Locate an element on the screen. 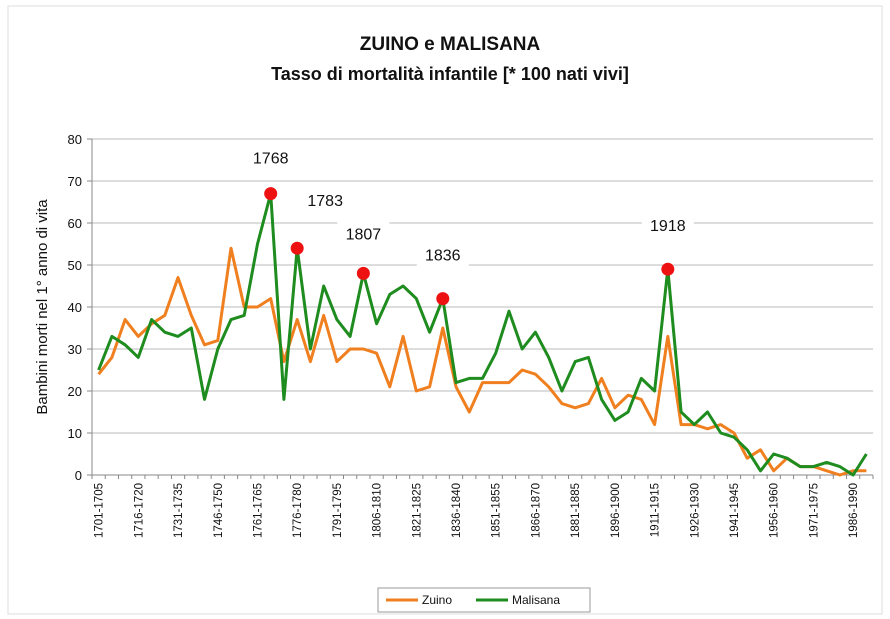 This screenshot has height=619, width=890. x-tick-label: 1791-1795 is located at coordinates (338, 510).